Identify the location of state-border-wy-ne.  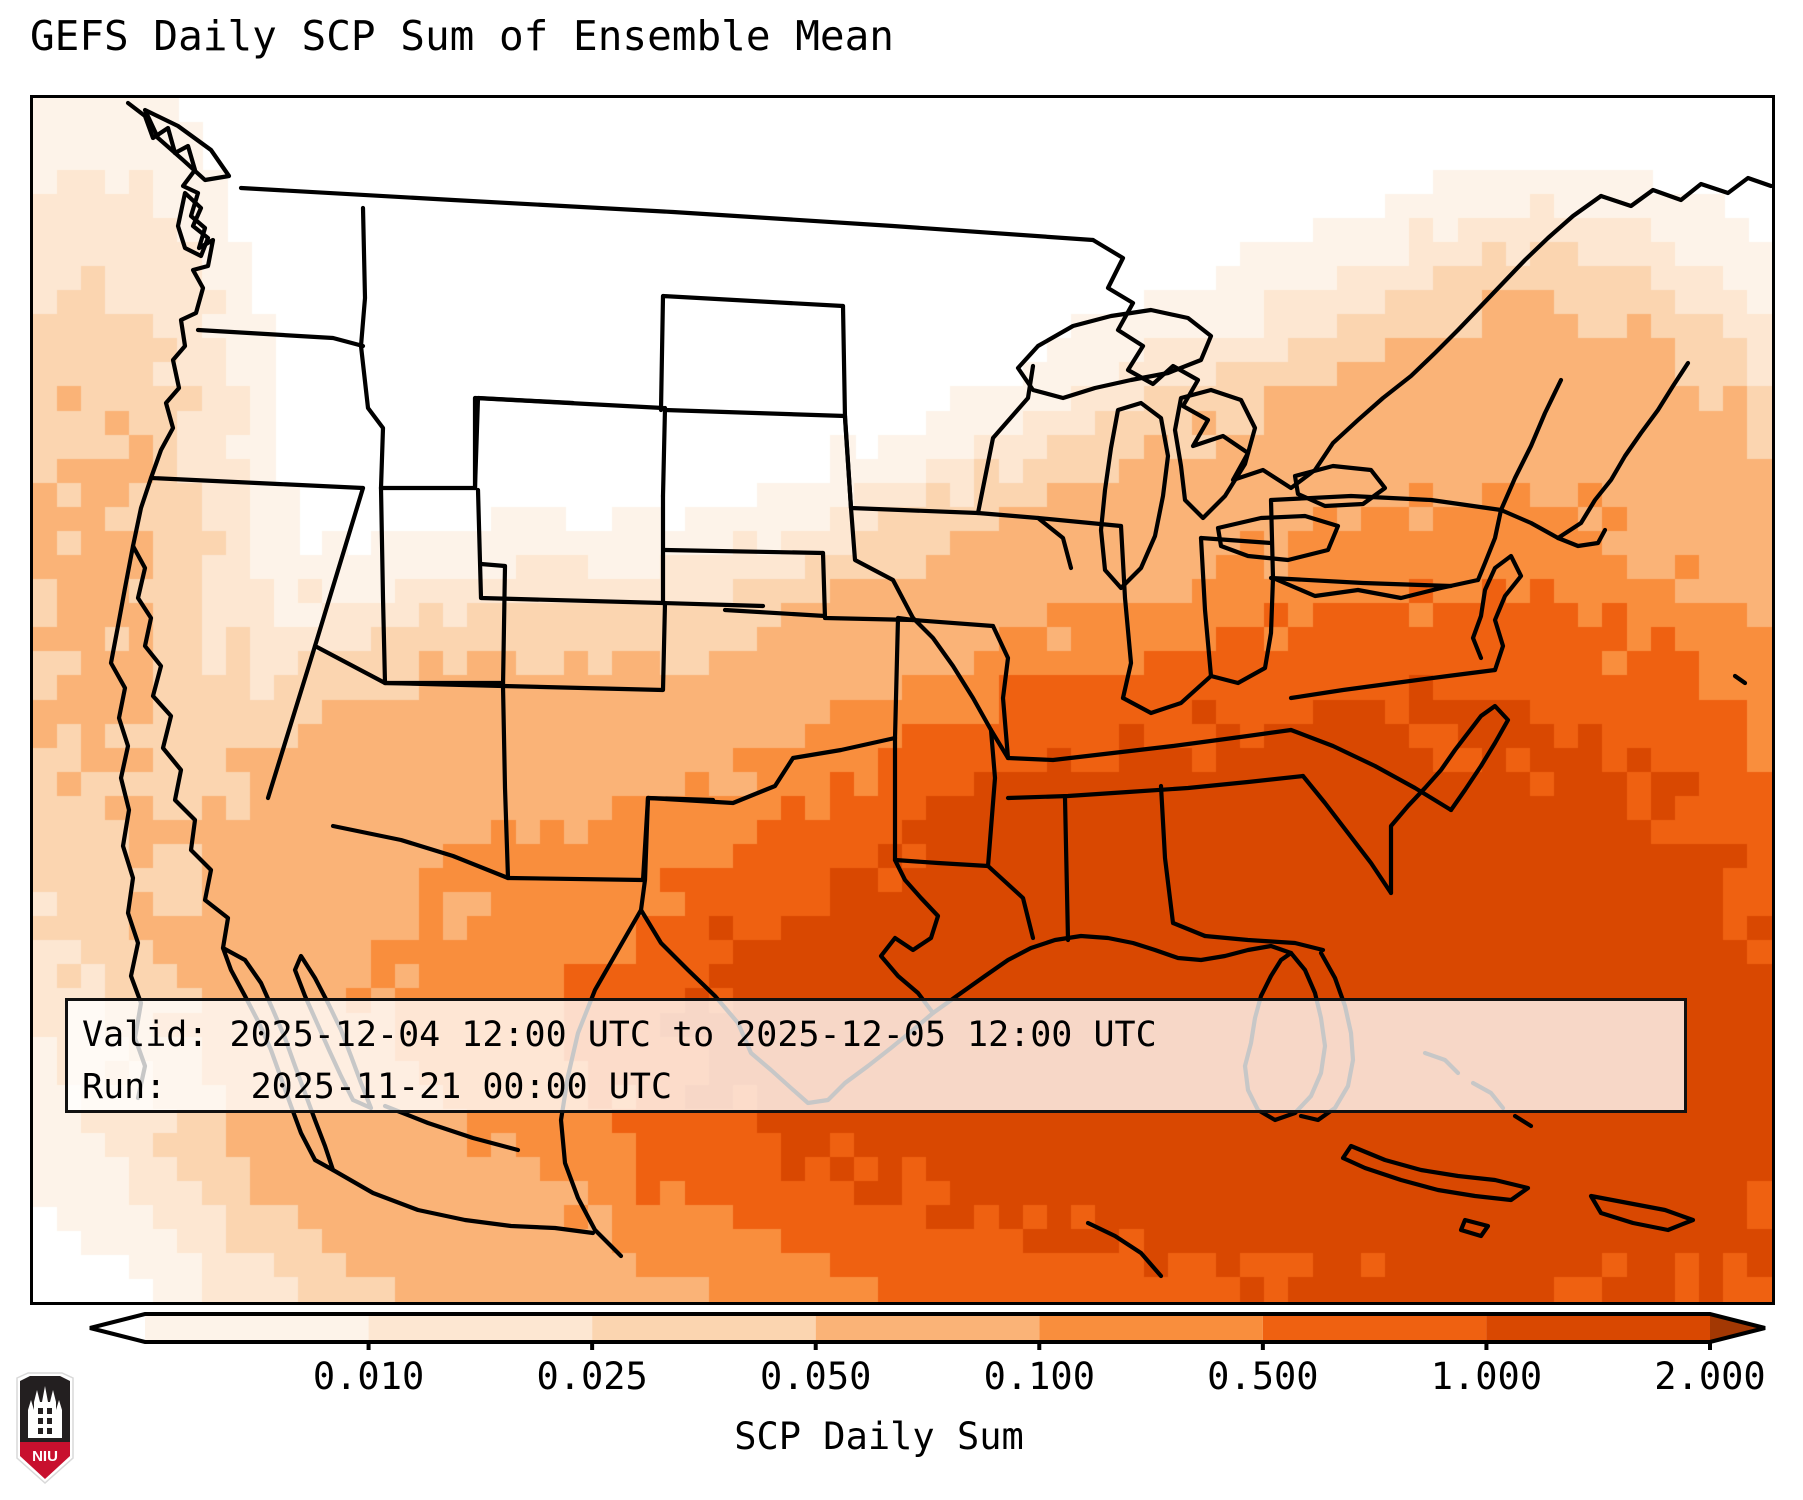
(664, 452).